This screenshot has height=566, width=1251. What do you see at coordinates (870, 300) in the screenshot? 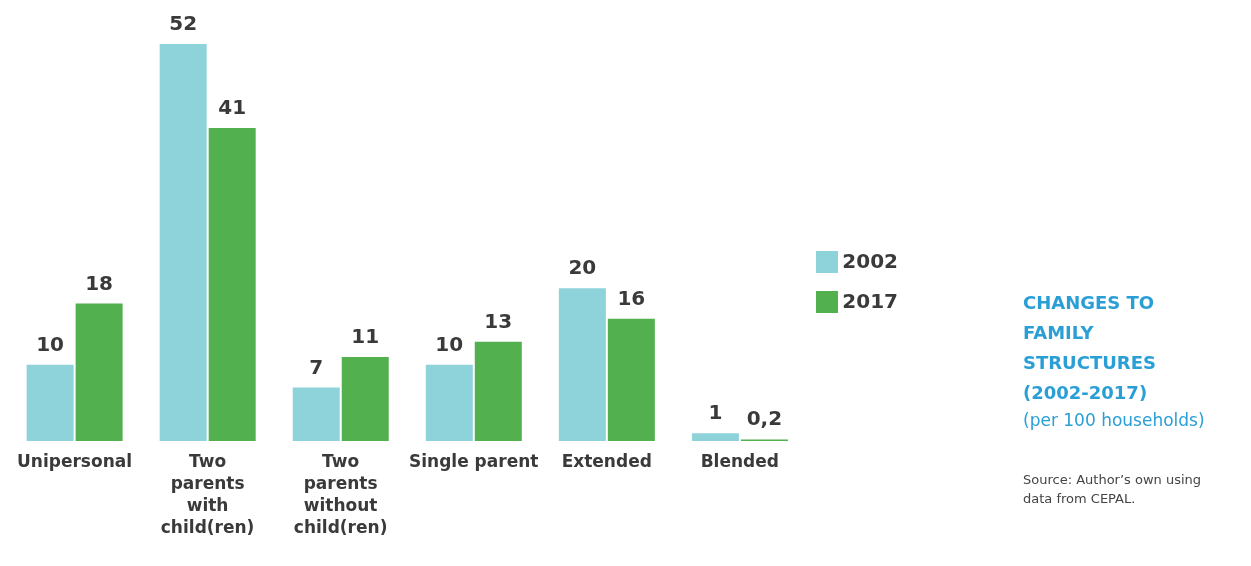
I see `legend-label: 2017` at bounding box center [870, 300].